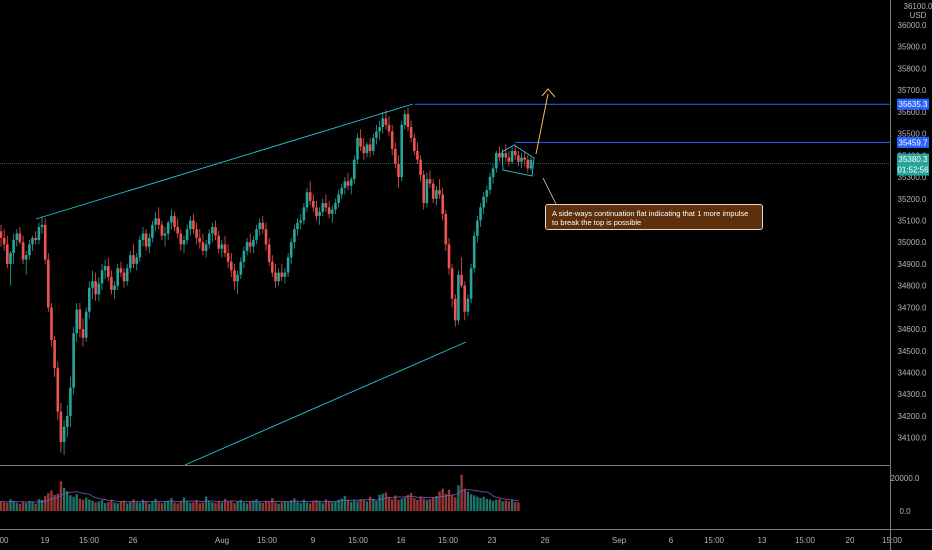 The image size is (932, 550). I want to click on price-tick-label: 35700.0, so click(912, 90).